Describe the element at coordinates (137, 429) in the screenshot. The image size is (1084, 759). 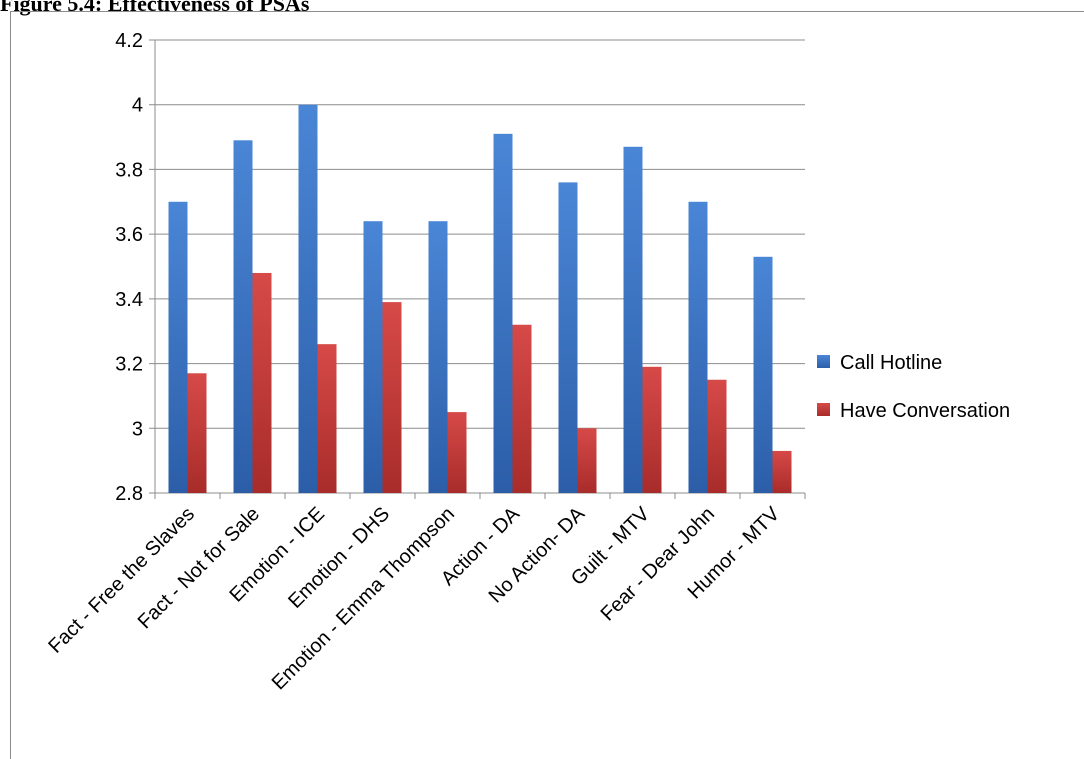
I see `y-tick-label: 3` at that location.